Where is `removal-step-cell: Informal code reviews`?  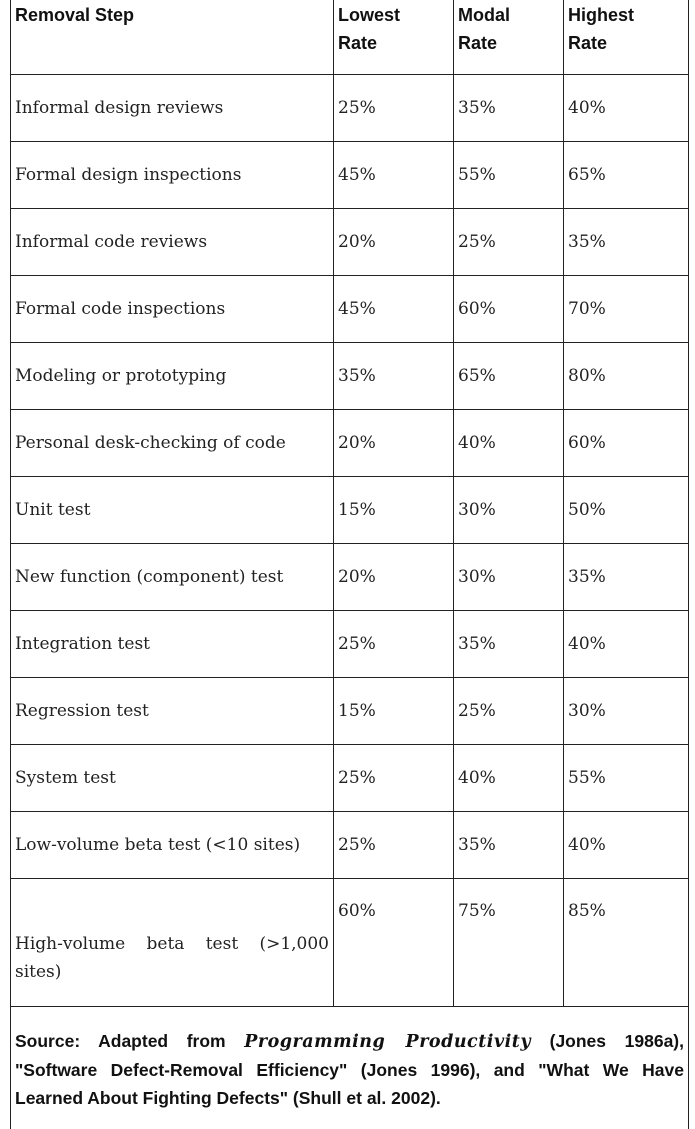 removal-step-cell: Informal code reviews is located at coordinates (172, 241).